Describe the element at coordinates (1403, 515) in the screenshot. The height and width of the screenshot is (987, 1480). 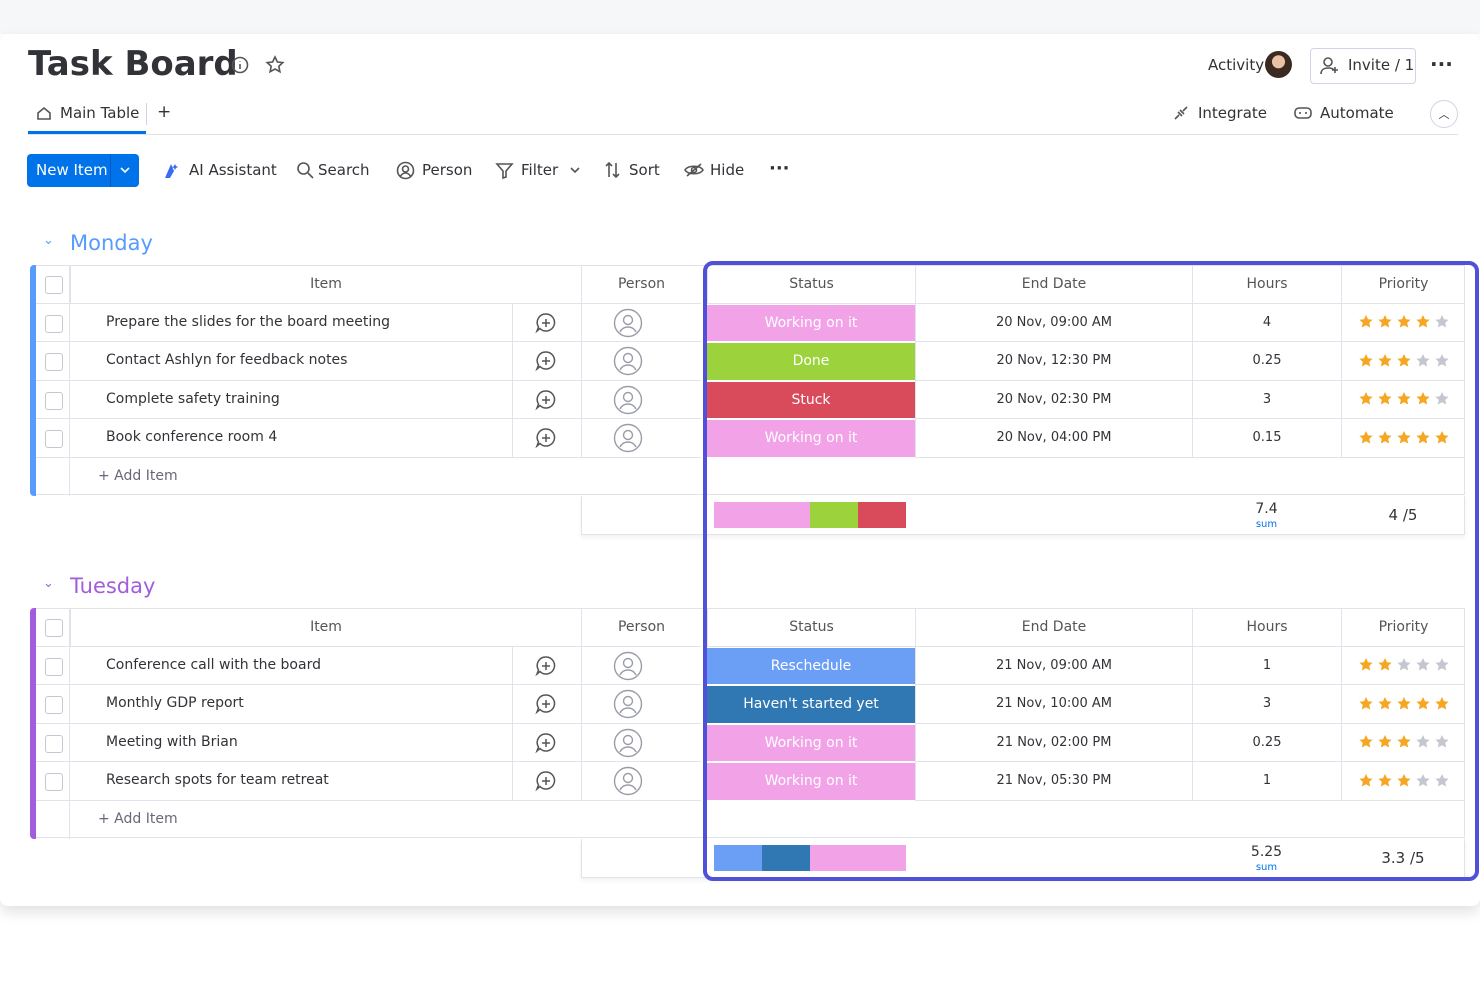
I see `priority-average: 4 /5` at that location.